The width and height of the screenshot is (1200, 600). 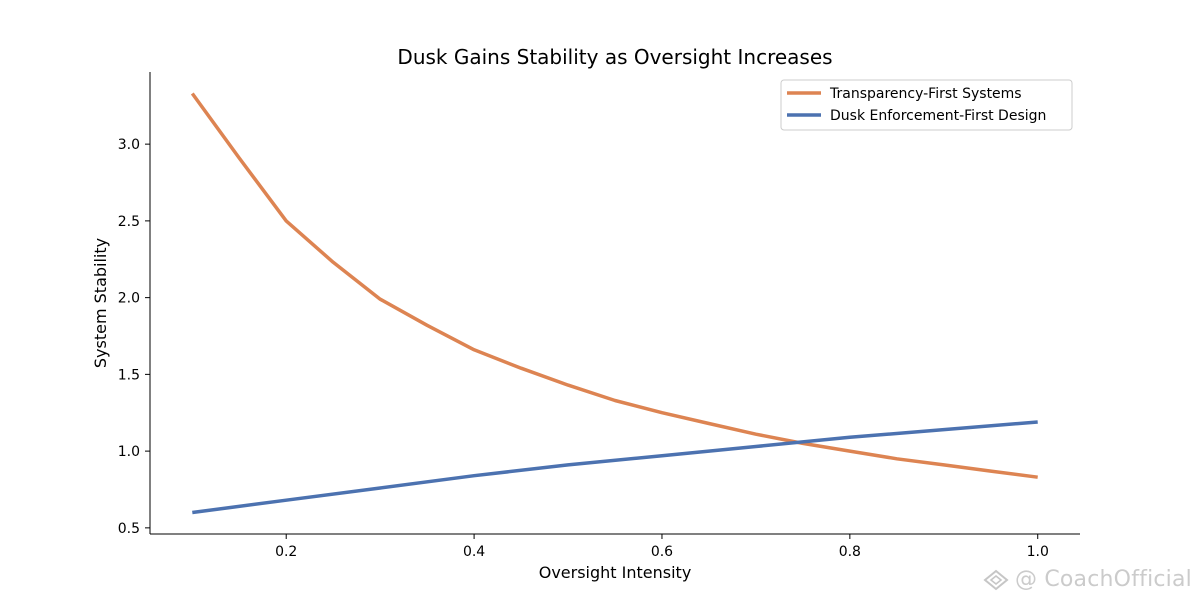 I want to click on x-tick-label: 0.2, so click(x=286, y=552).